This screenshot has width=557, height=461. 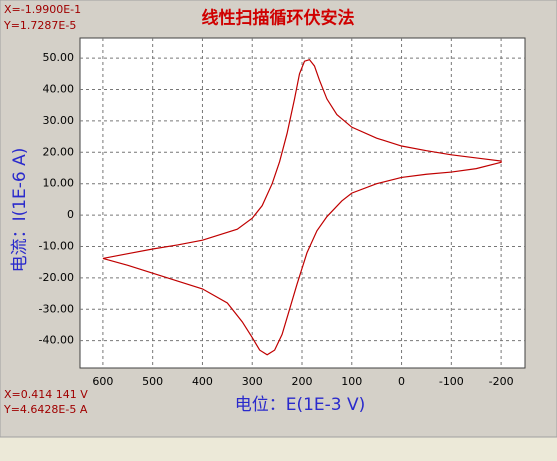 What do you see at coordinates (59, 183) in the screenshot?
I see `y-tick-label: 10.00` at bounding box center [59, 183].